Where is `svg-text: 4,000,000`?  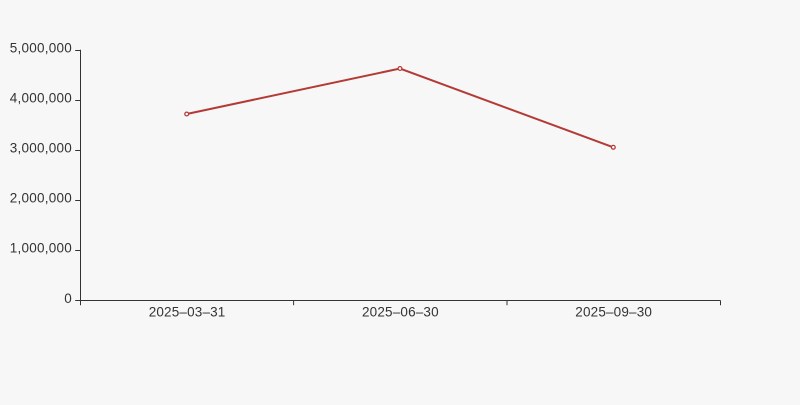
svg-text: 4,000,000 is located at coordinates (41, 97).